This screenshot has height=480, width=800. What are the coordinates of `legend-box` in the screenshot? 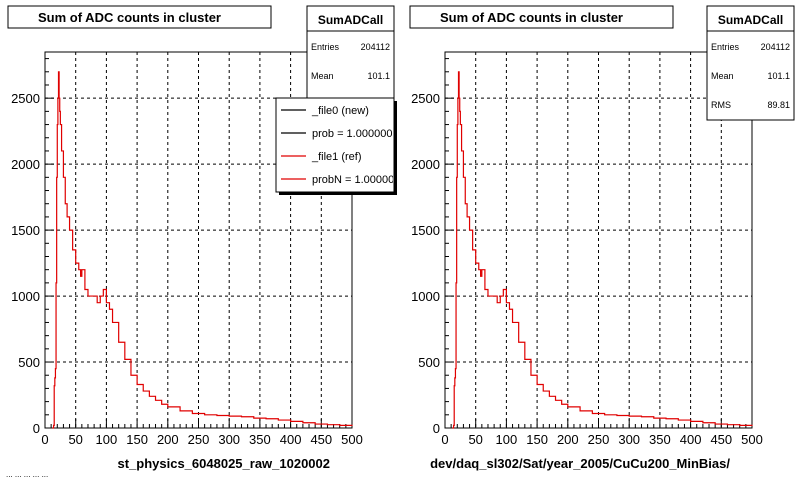 It's located at (335, 145).